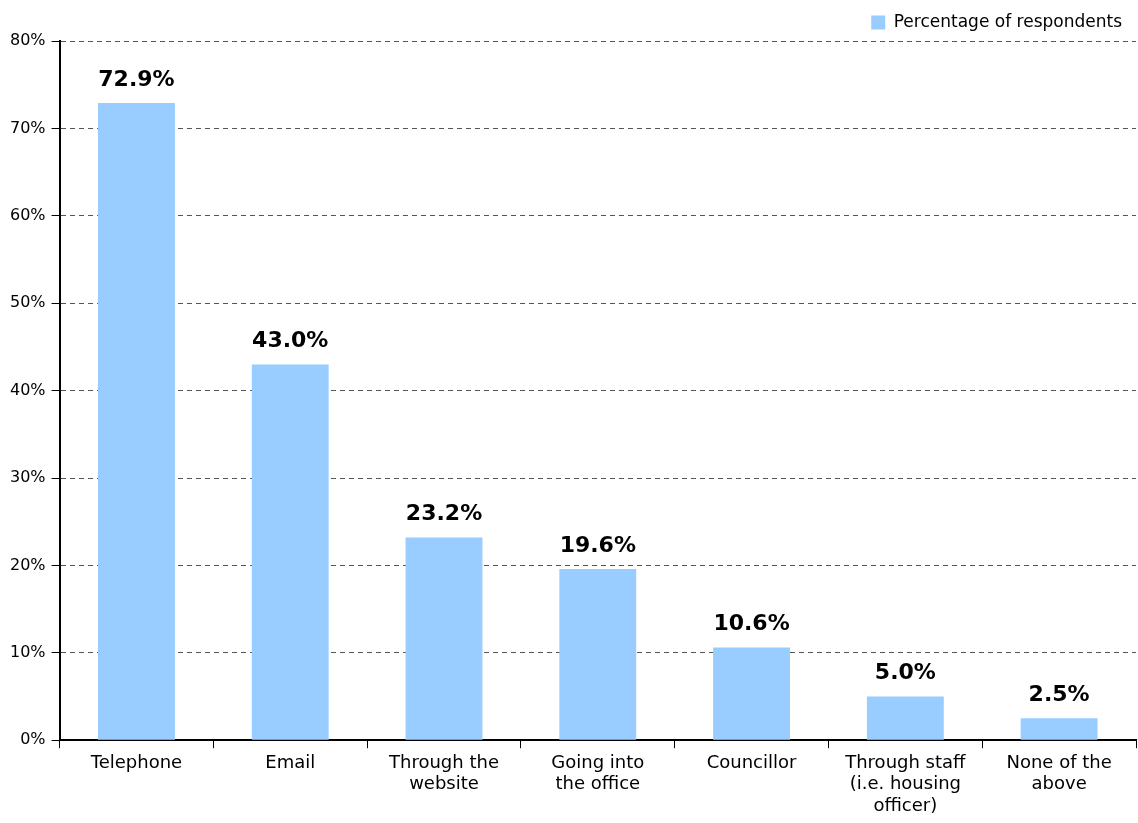  I want to click on y-tick-label: 40%, so click(28, 389).